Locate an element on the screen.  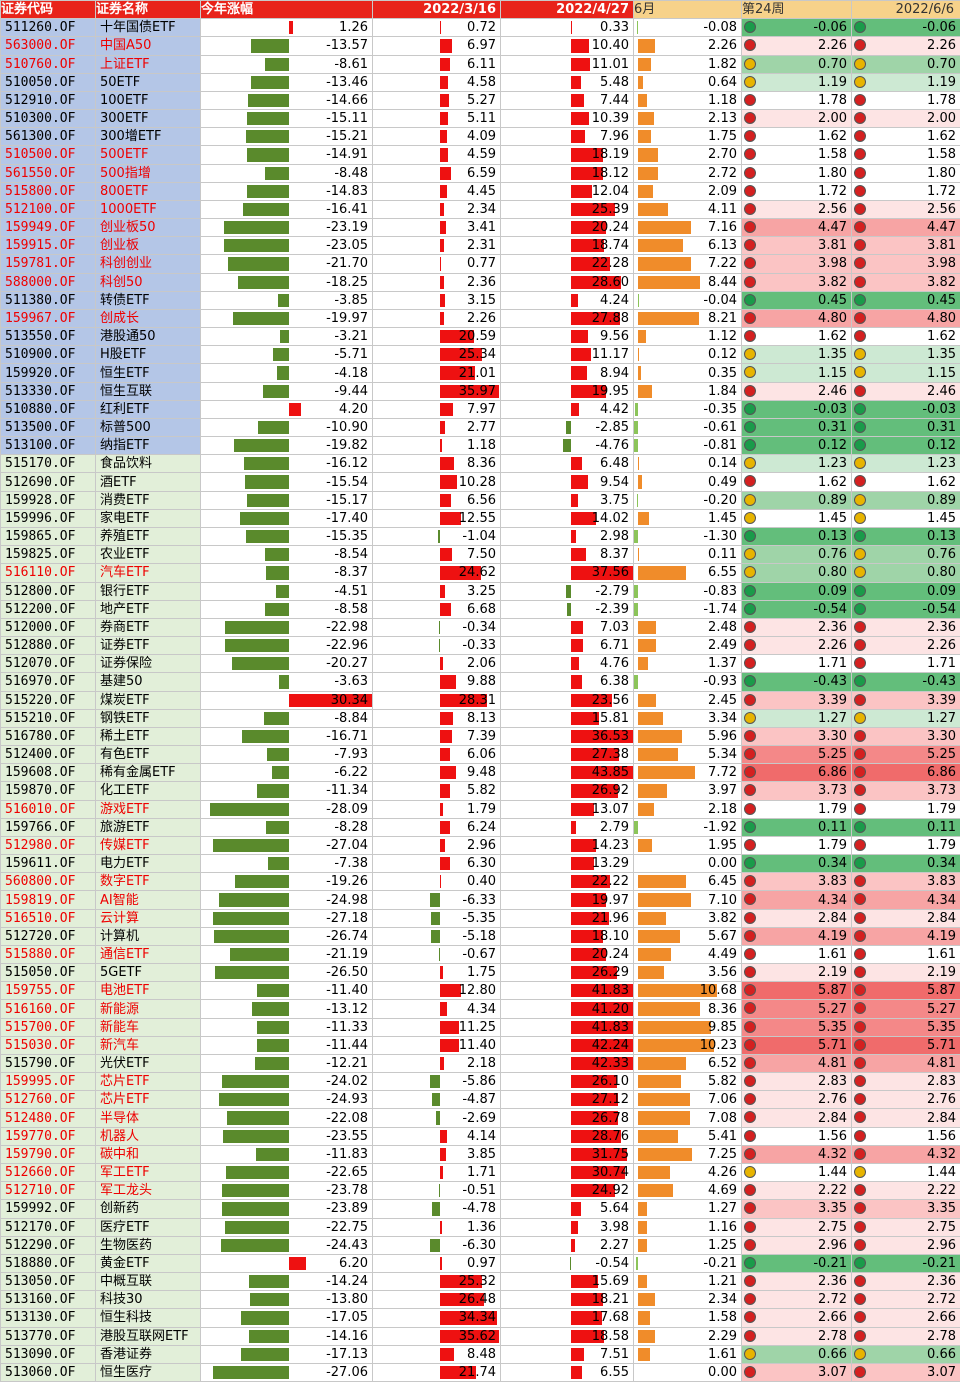
week24-cell: 1.80 is located at coordinates (796, 173).